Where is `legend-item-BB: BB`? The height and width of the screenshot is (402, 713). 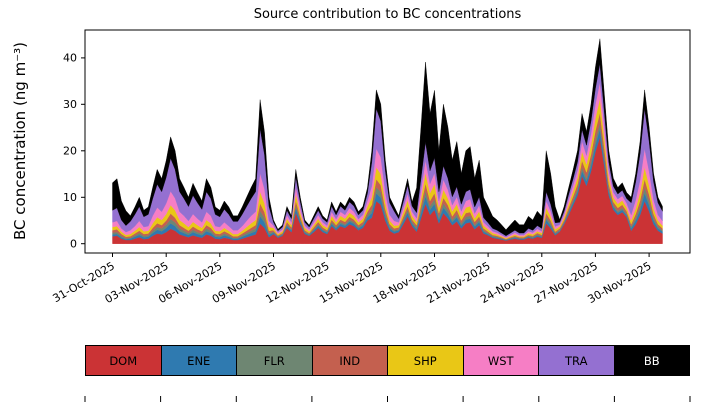 legend-item-BB: BB is located at coordinates (651, 360).